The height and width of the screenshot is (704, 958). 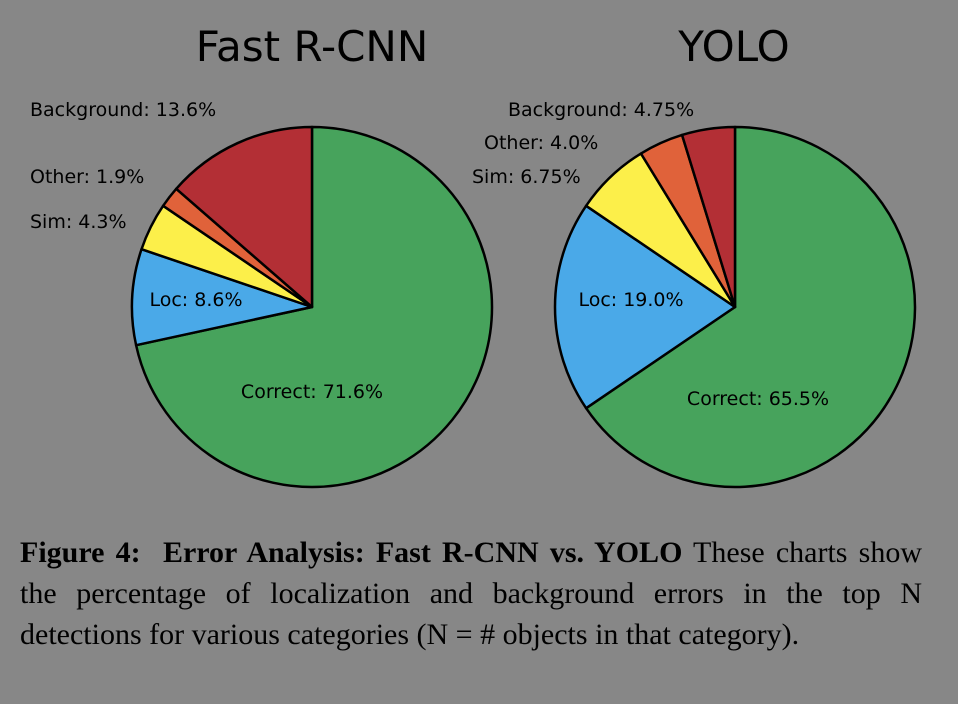 I want to click on chart-title-fast-rcnn: Fast R-CNN, so click(x=312, y=46).